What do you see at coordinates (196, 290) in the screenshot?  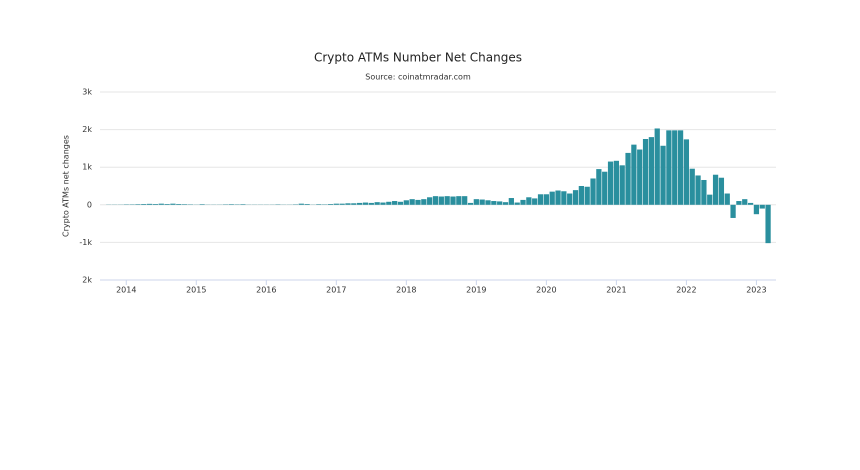 I see `x-tick-label: 2015` at bounding box center [196, 290].